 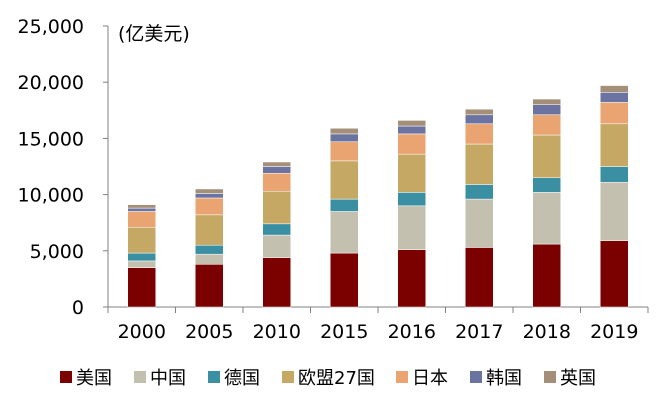 What do you see at coordinates (51, 139) in the screenshot?
I see `y-tick-label: 15,000` at bounding box center [51, 139].